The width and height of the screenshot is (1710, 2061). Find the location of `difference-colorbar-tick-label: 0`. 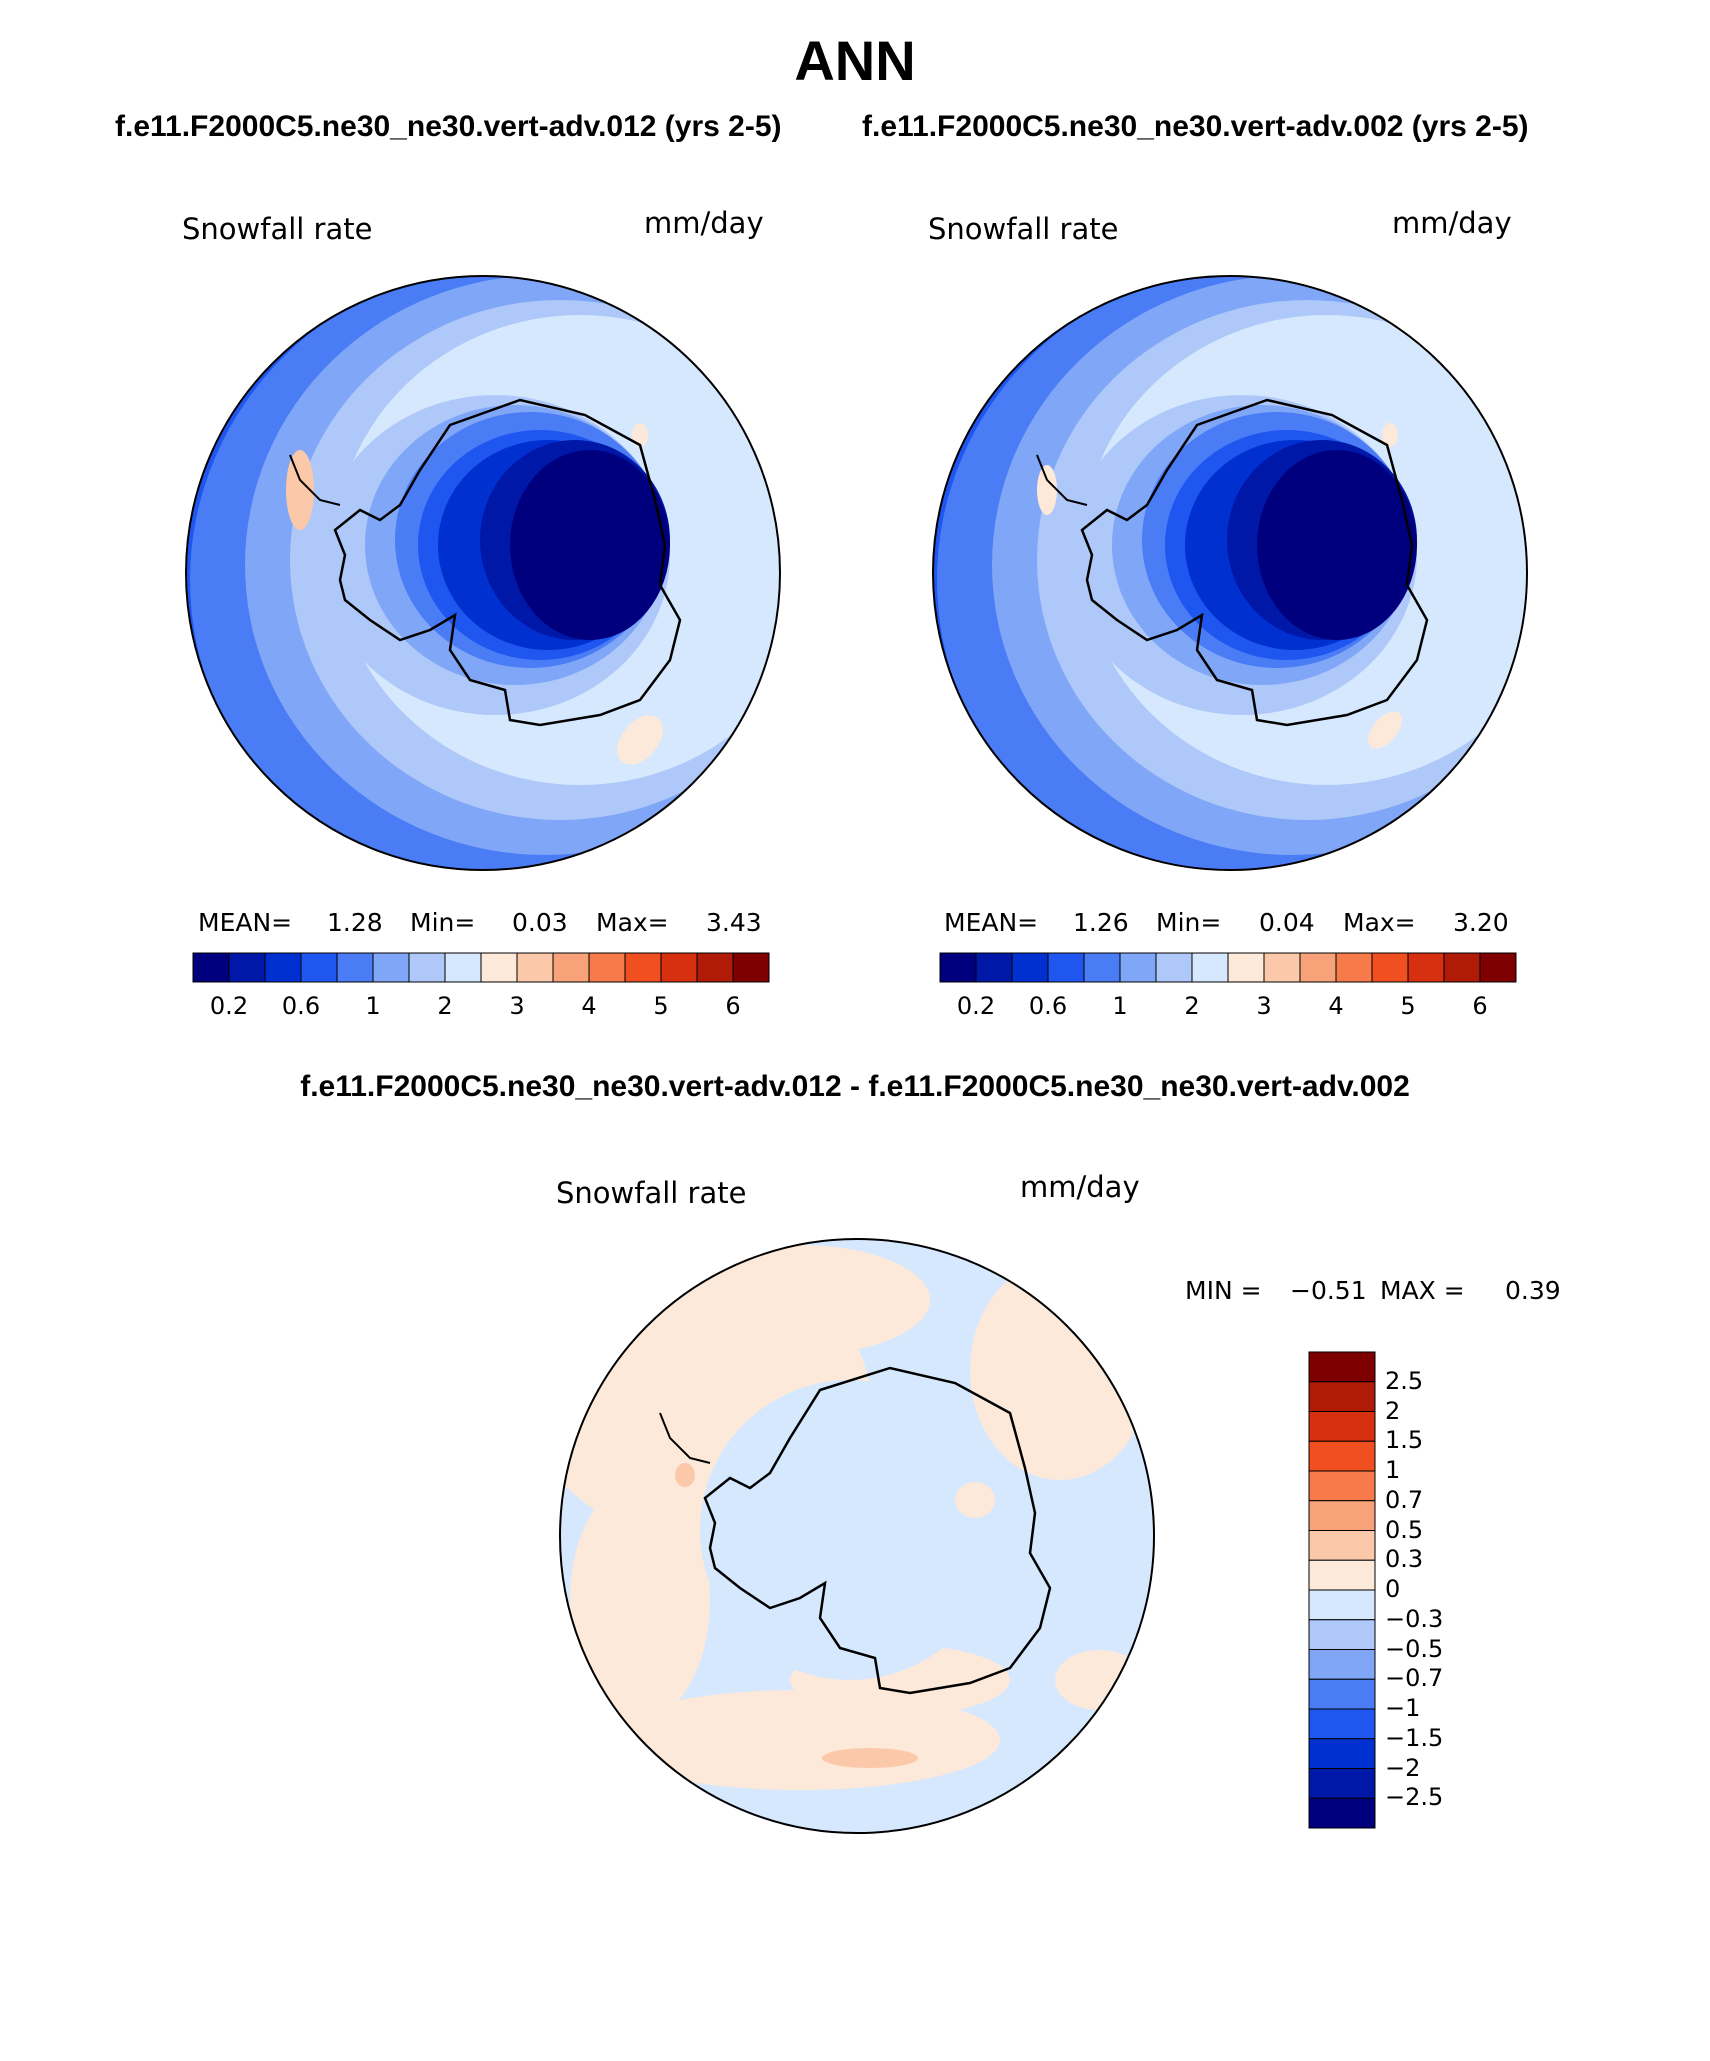

difference-colorbar-tick-label: 0 is located at coordinates (1393, 1589).